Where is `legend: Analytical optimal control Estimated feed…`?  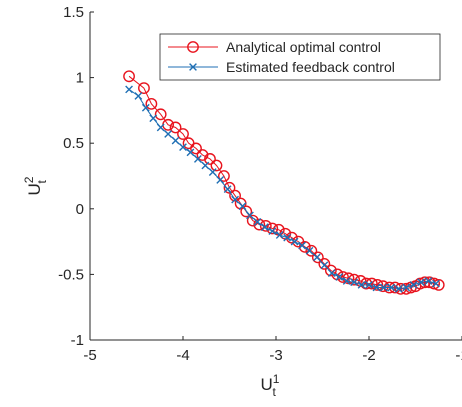 legend: Analytical optimal control Estimated feed… is located at coordinates (300, 57).